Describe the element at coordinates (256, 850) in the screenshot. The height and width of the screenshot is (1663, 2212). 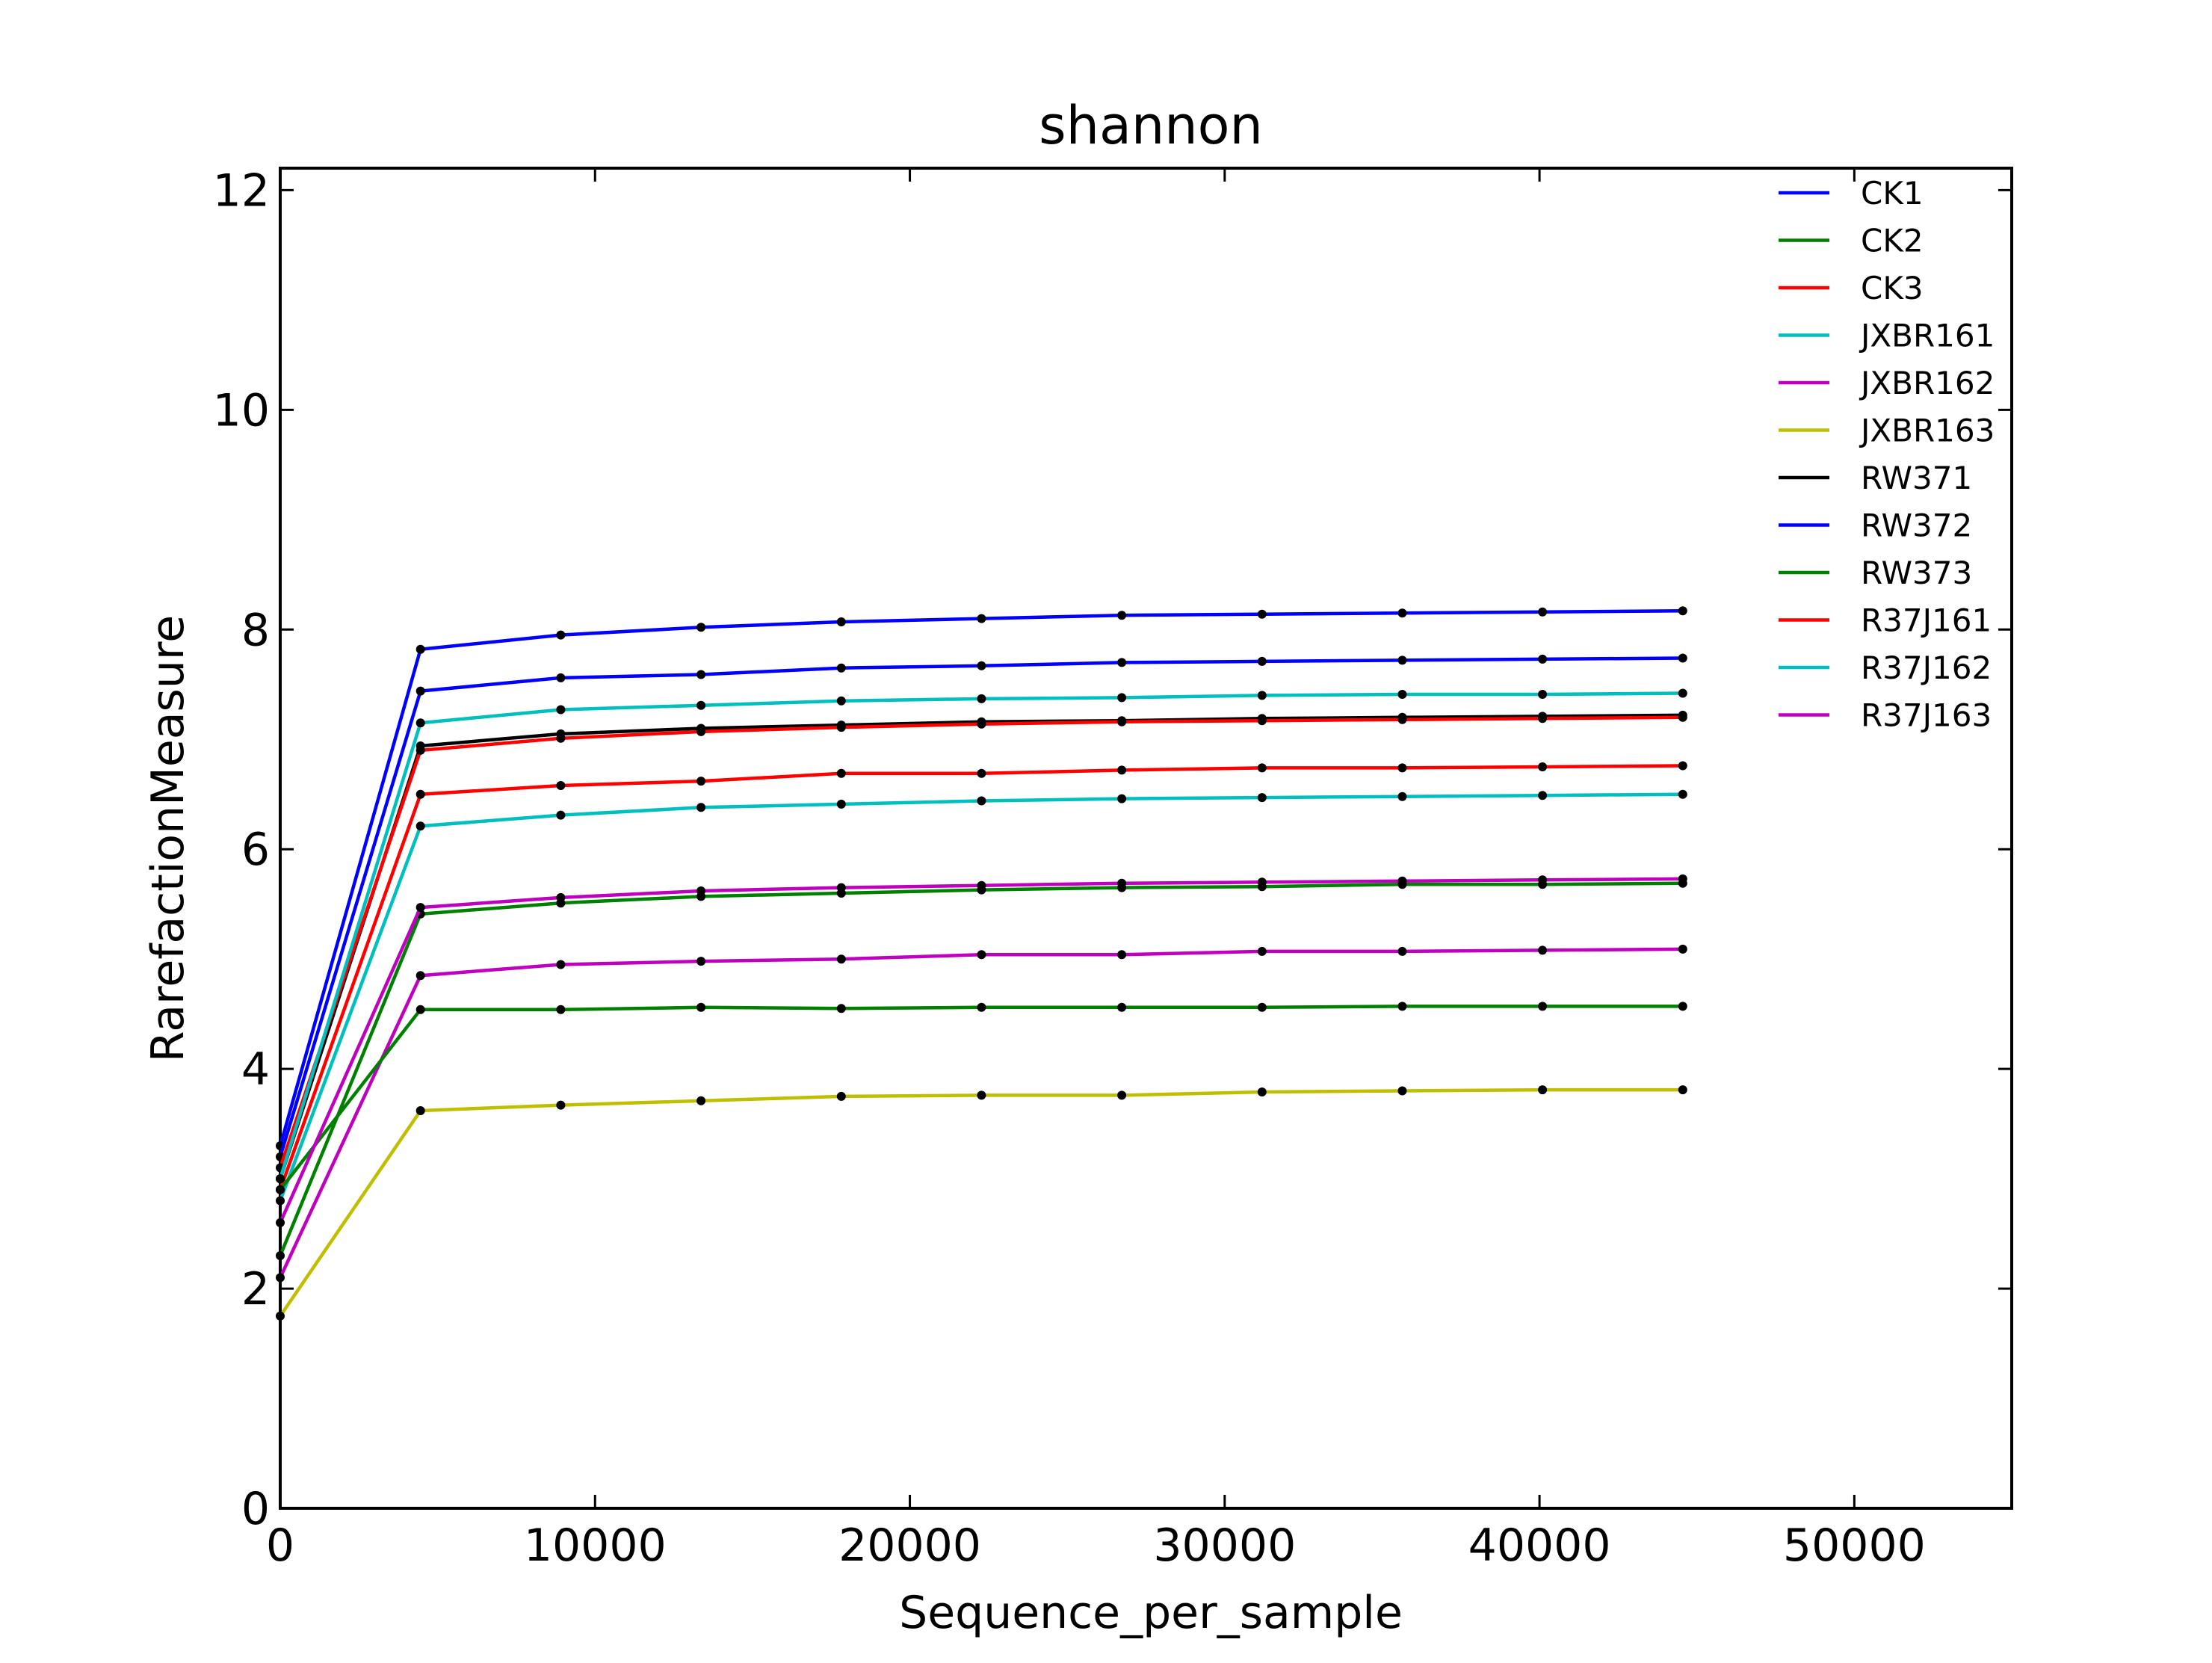
I see `y-tick-label: 6` at that location.